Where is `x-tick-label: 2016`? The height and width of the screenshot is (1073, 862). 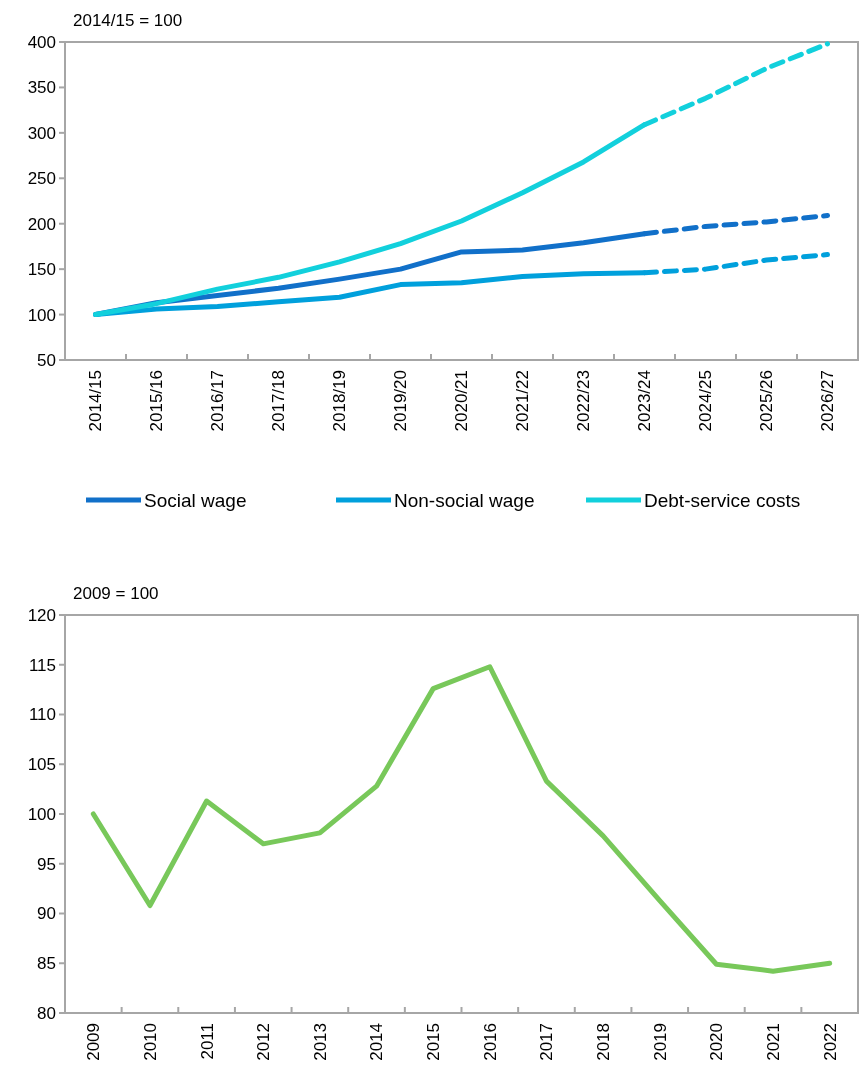
x-tick-label: 2016 is located at coordinates (490, 1042).